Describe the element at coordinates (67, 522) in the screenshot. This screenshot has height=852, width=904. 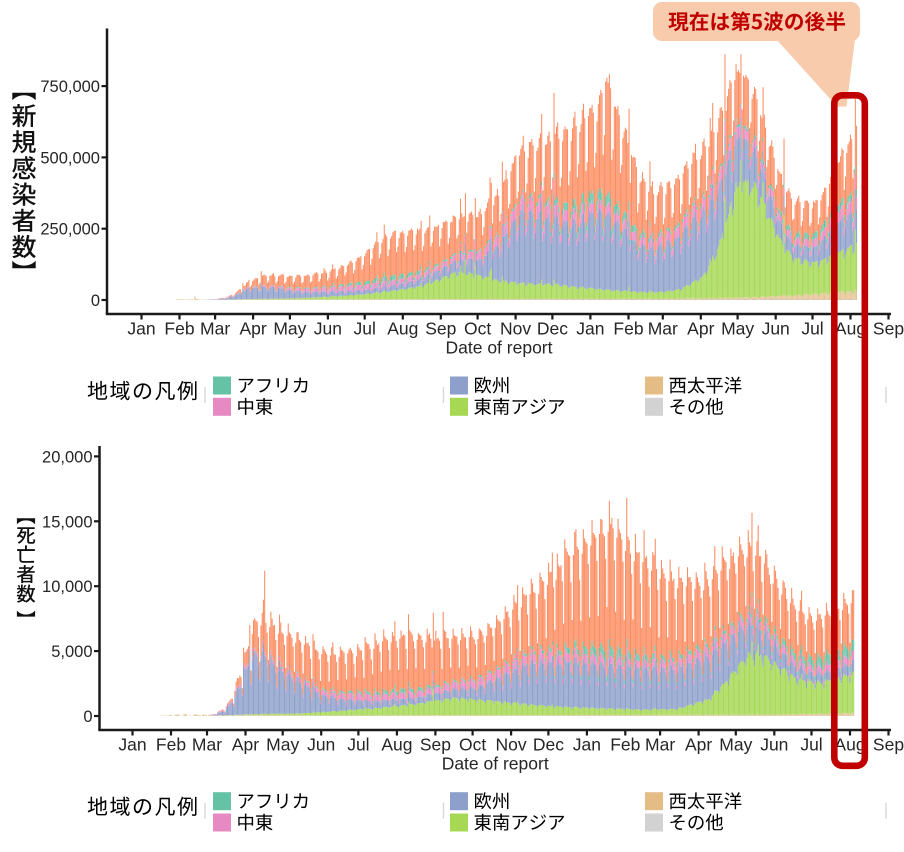
I see `svg-text: 15,000` at that location.